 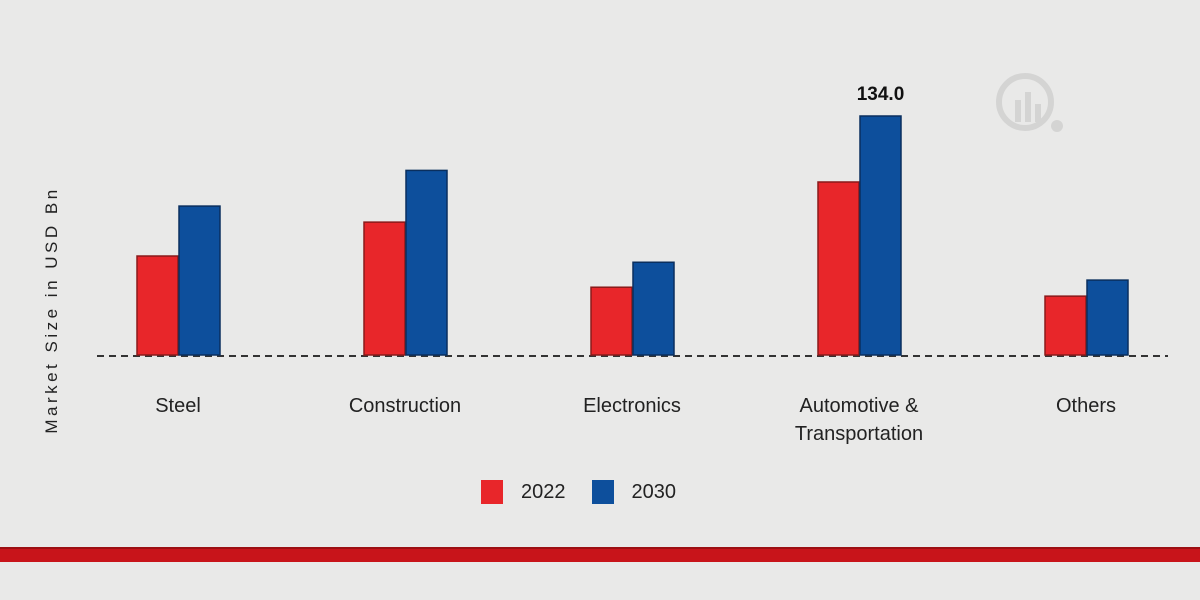 I want to click on watermark-logo-icon, so click(x=1029, y=102).